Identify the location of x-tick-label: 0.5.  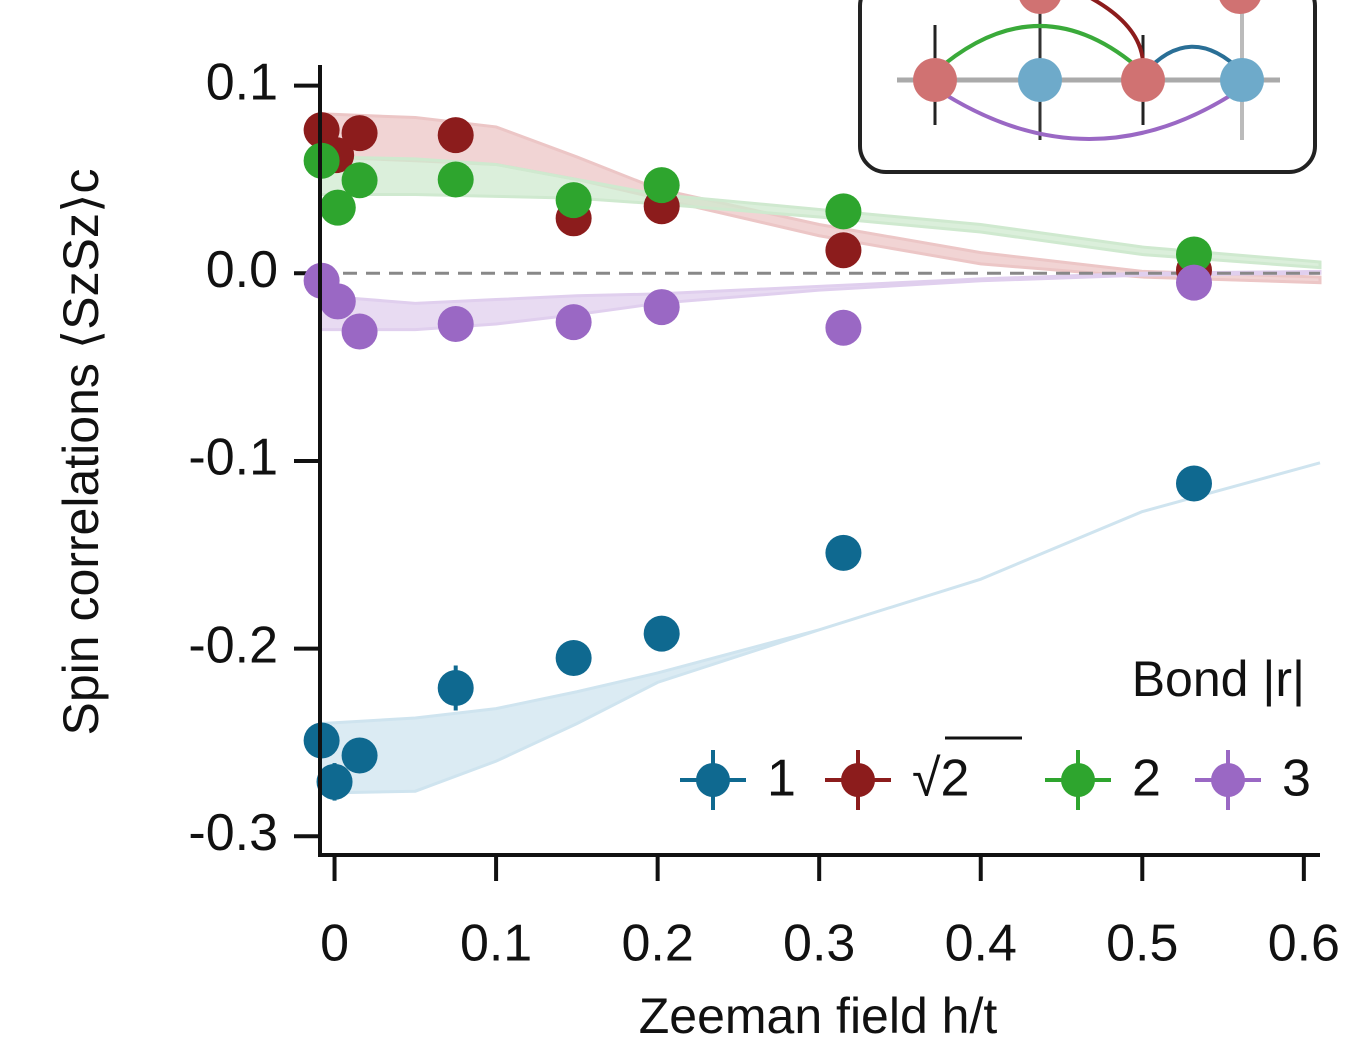
(1142, 944).